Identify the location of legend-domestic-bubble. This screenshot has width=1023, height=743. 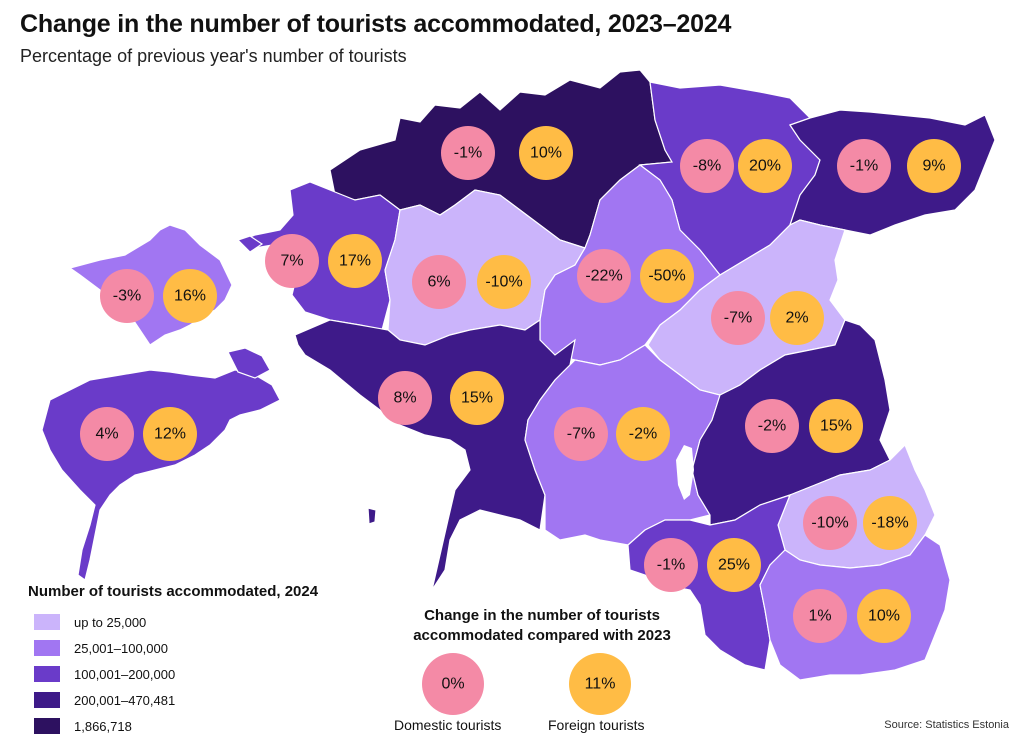
(453, 684).